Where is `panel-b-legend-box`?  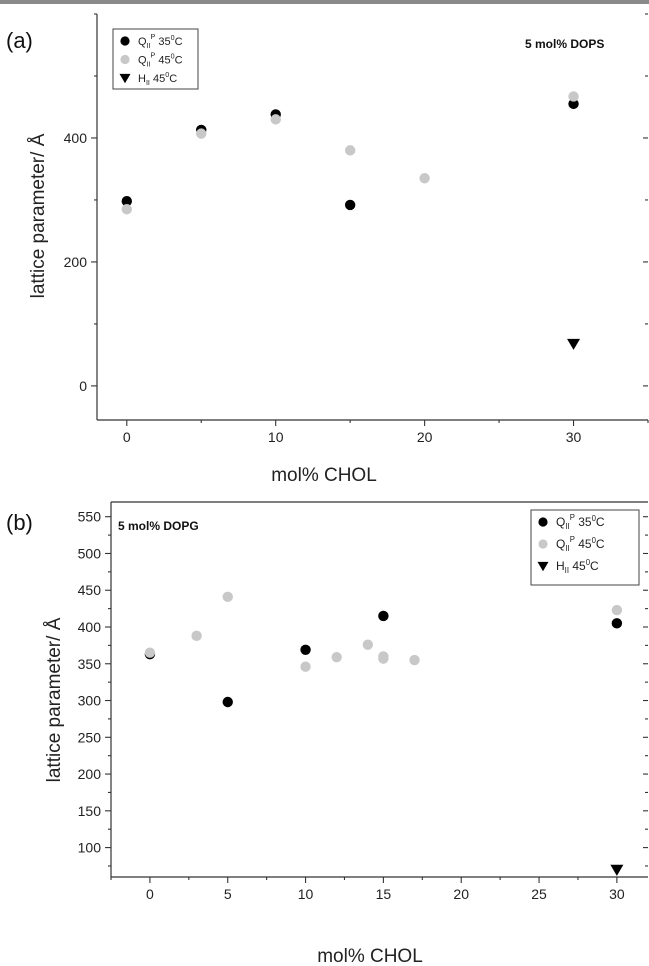
panel-b-legend-box is located at coordinates (585, 547).